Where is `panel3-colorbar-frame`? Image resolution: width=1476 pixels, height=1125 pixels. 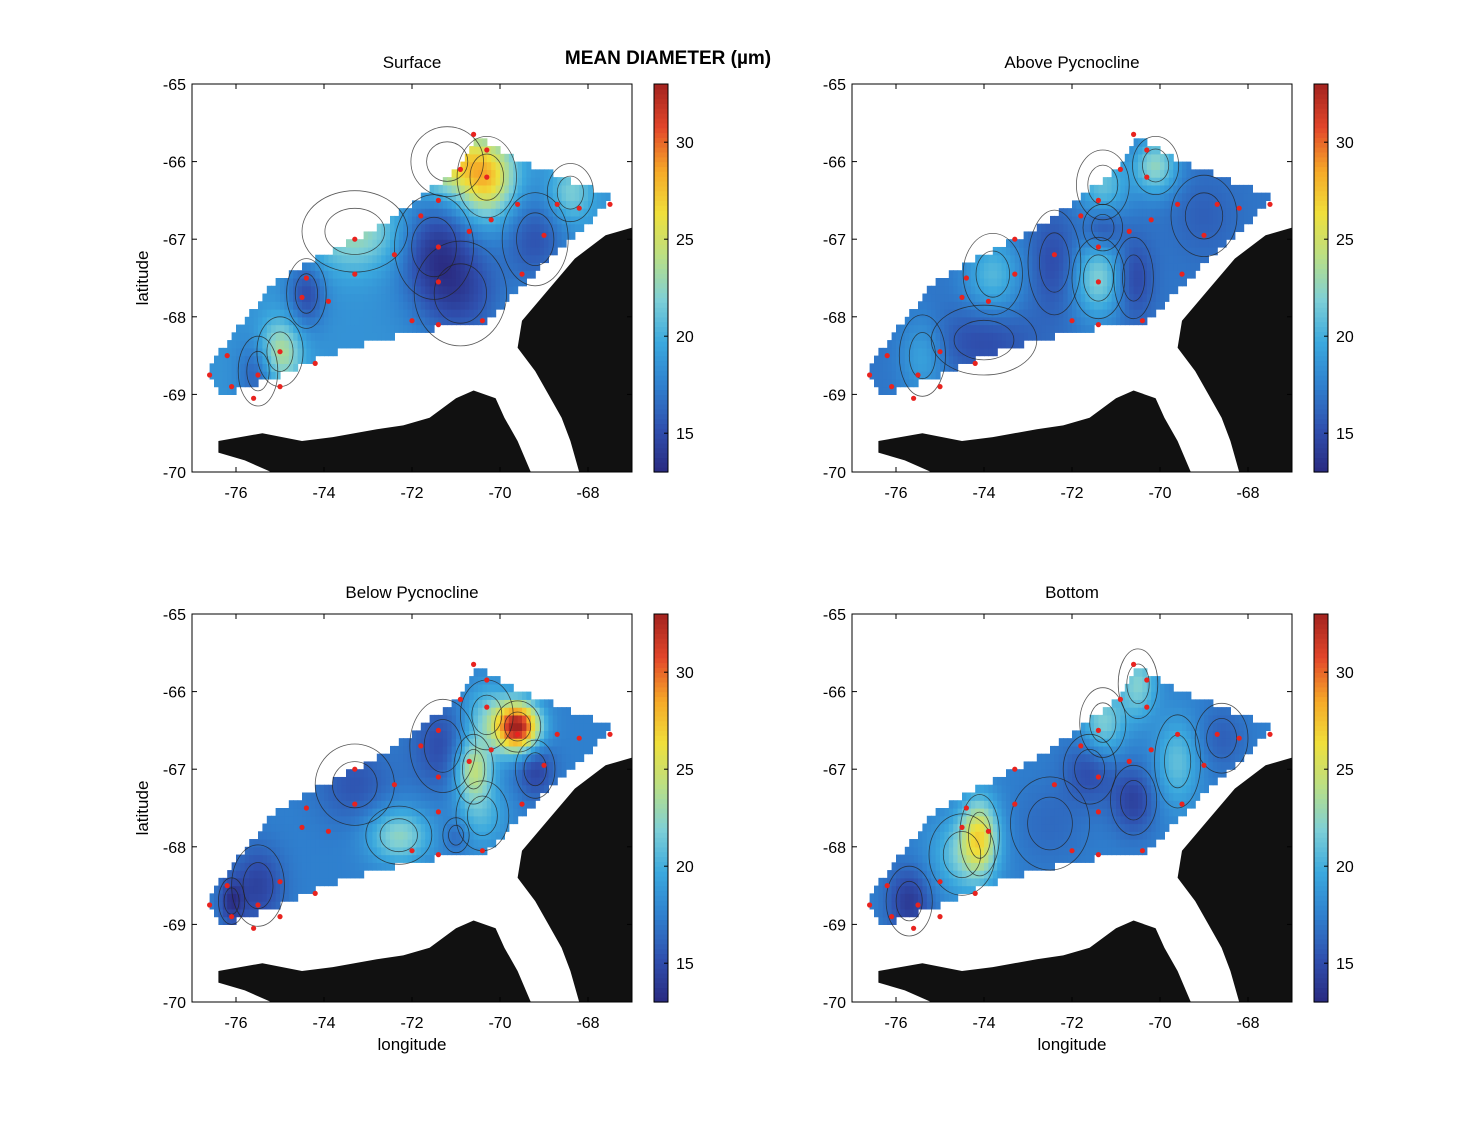 panel3-colorbar-frame is located at coordinates (661, 808).